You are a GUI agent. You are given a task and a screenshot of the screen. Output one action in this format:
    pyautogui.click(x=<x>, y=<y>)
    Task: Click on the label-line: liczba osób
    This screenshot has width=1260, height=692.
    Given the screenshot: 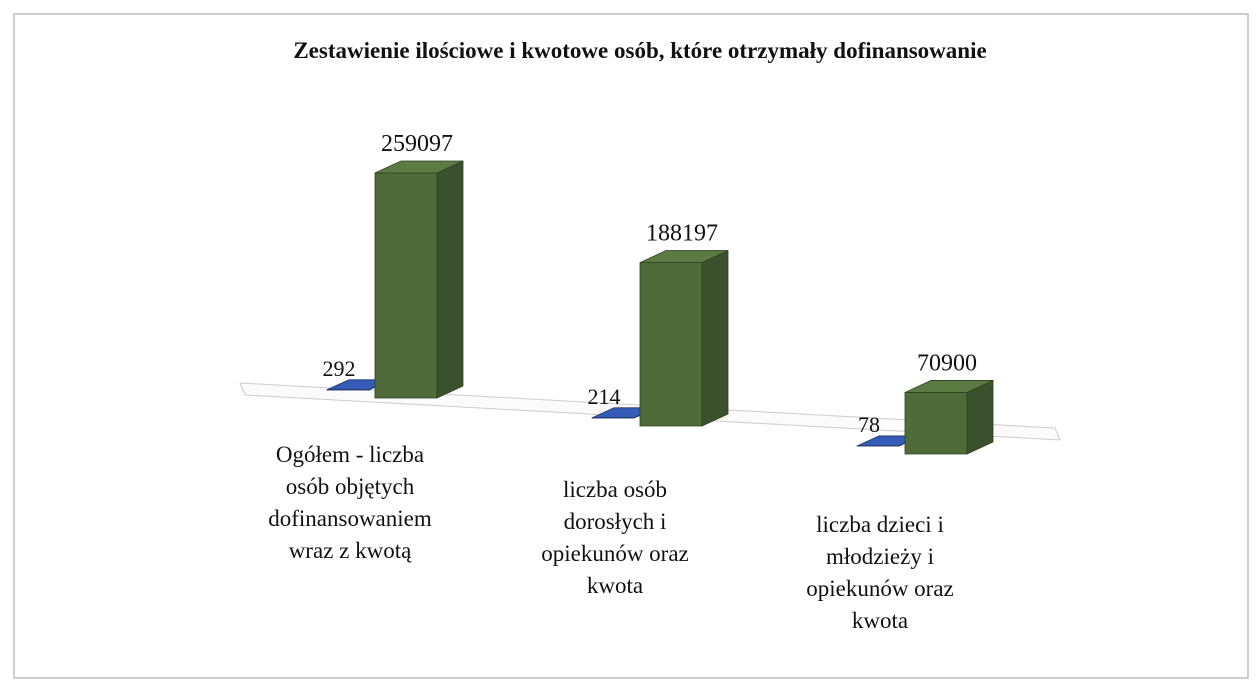 What is the action you would take?
    pyautogui.click(x=615, y=489)
    